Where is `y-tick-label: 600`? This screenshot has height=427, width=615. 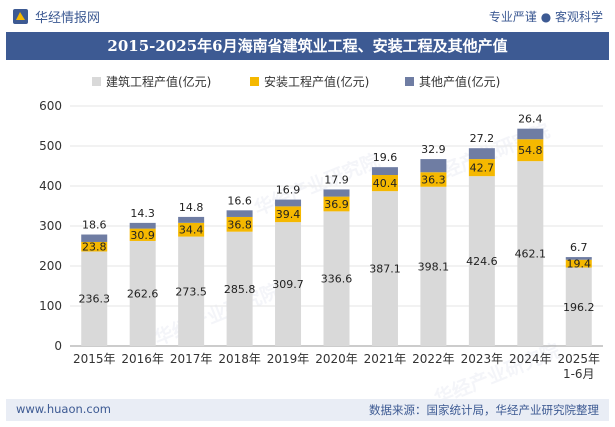 y-tick-label: 600 is located at coordinates (50, 106).